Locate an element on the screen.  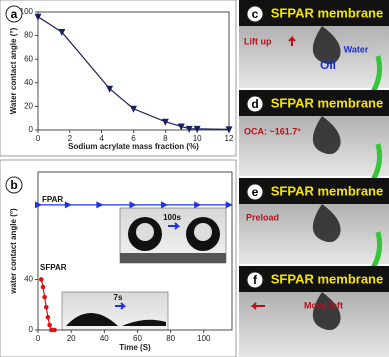
x-tick-label: 4 is located at coordinates (101, 138).